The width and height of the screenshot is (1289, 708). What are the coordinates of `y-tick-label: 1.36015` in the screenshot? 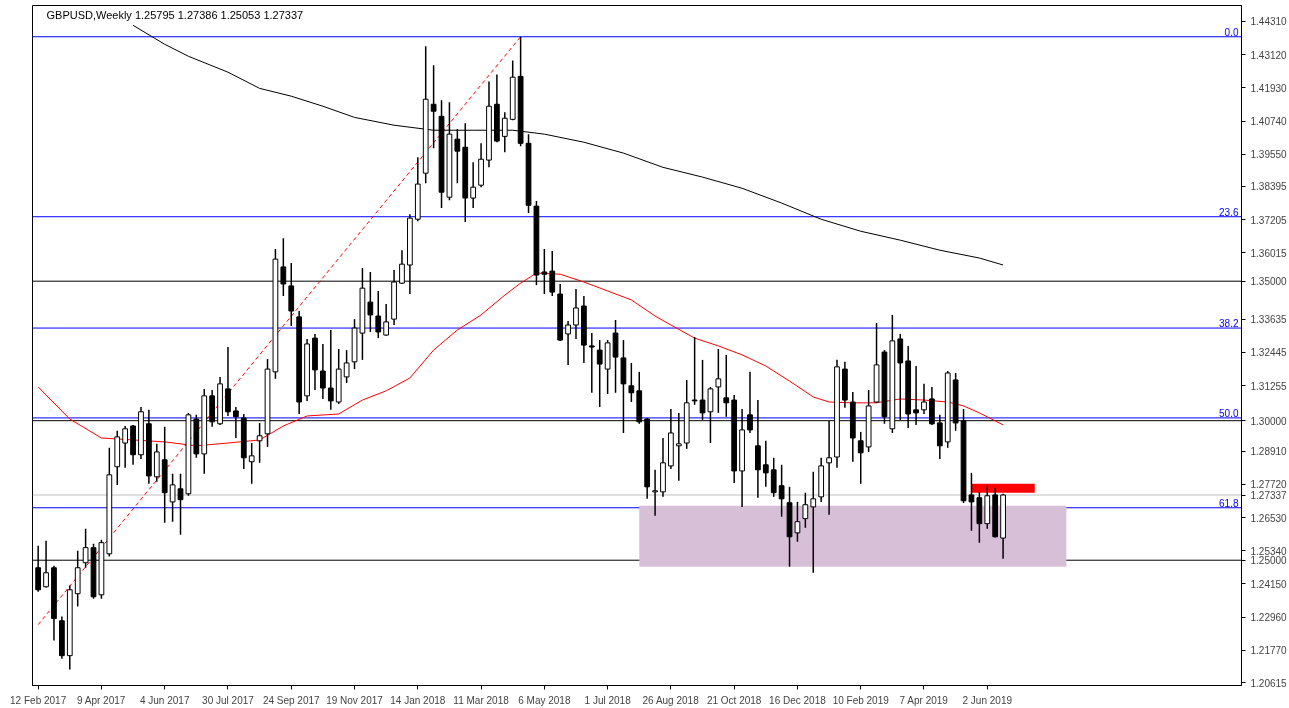 It's located at (1269, 253).